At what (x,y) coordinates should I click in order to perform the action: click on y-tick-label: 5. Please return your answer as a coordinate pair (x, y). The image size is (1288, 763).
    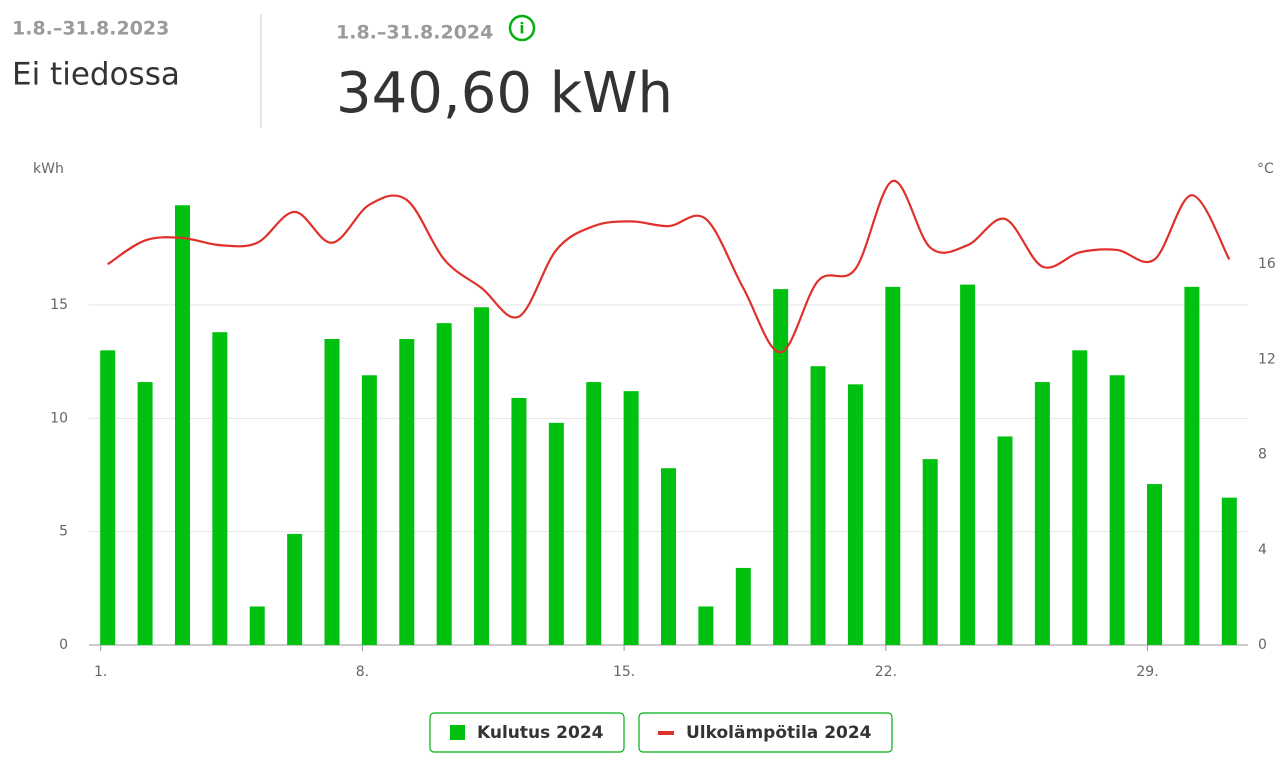
    Looking at the image, I should click on (63, 532).